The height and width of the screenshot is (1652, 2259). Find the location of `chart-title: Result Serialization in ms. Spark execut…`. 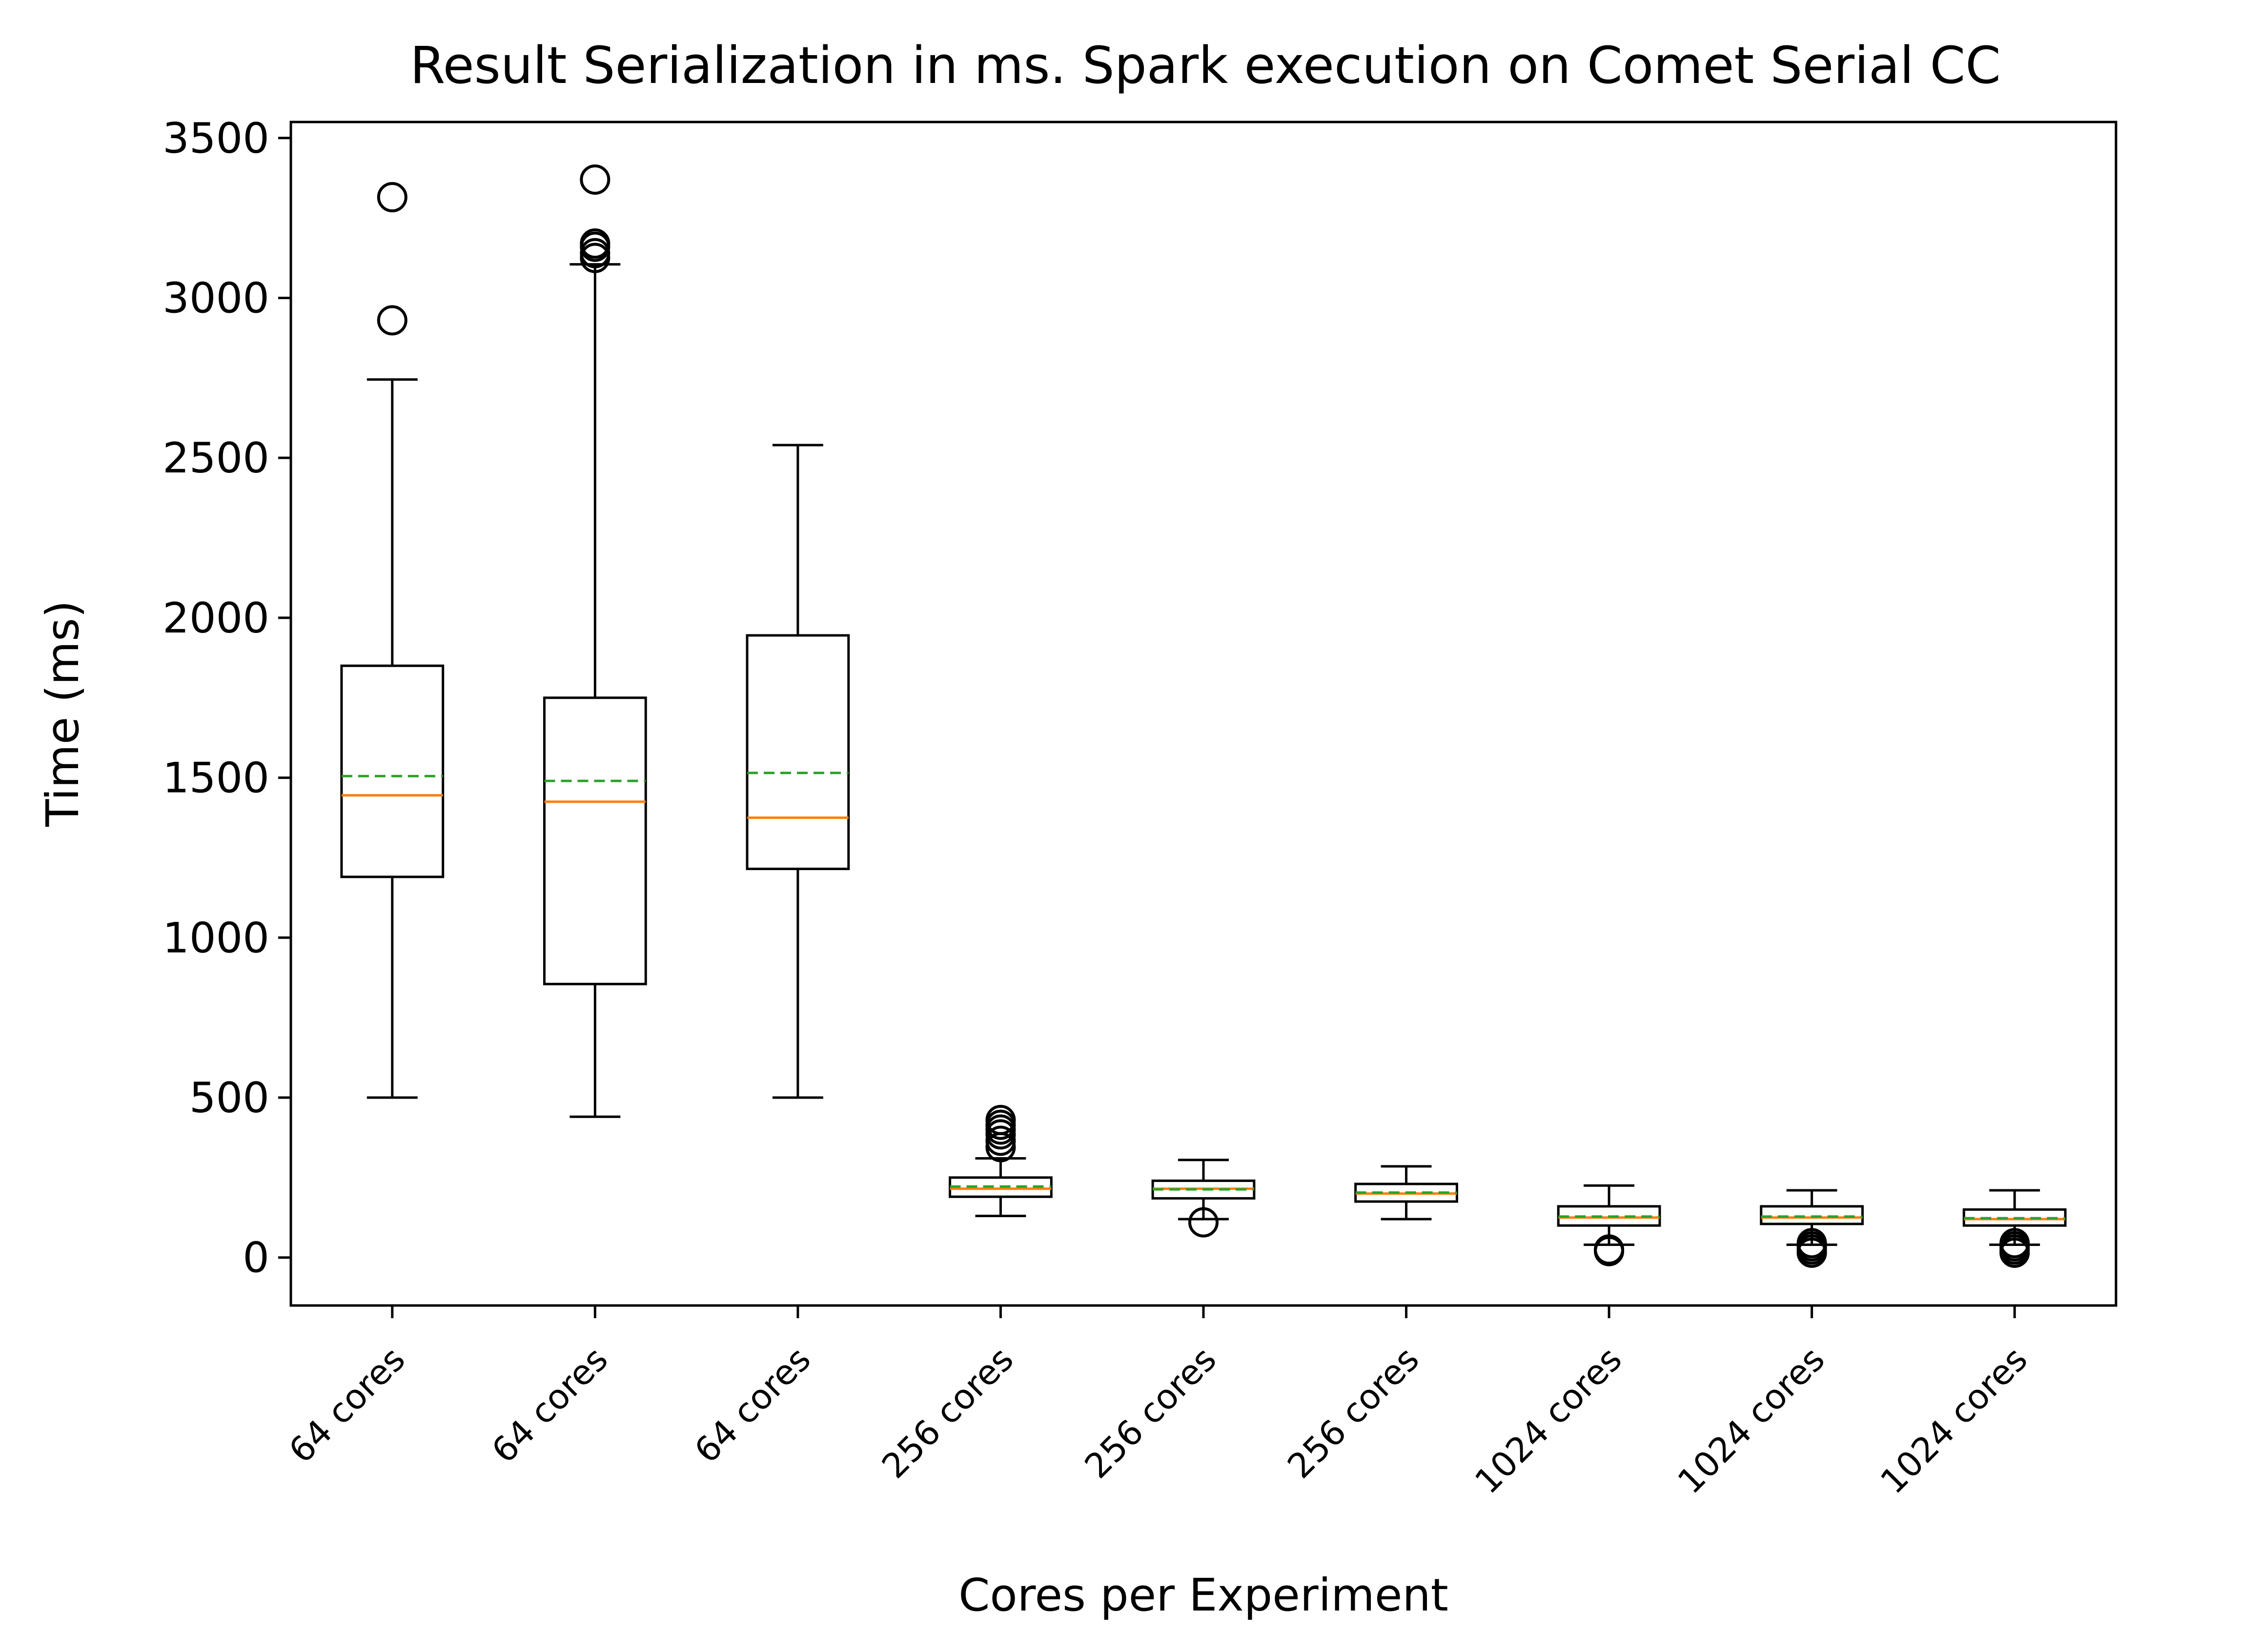

chart-title: Result Serialization in ms. Spark execut… is located at coordinates (1205, 65).